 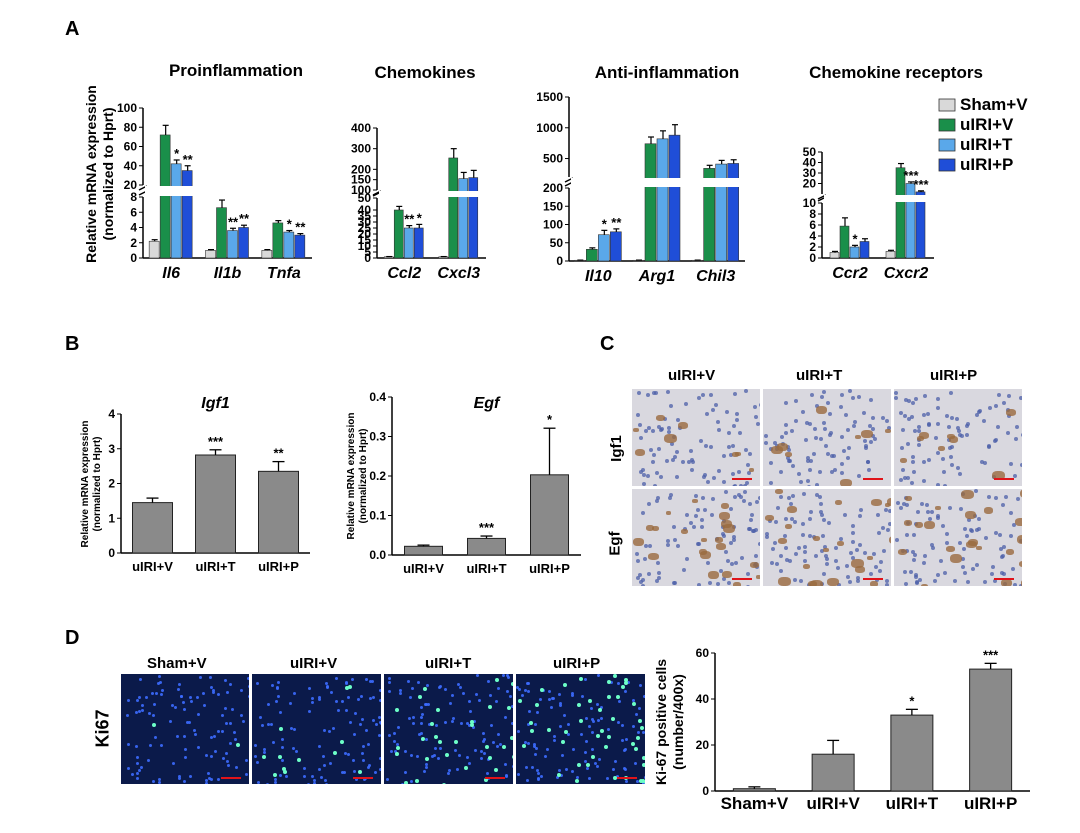 What do you see at coordinates (131, 147) in the screenshot?
I see `y-tick-label: 60` at bounding box center [131, 147].